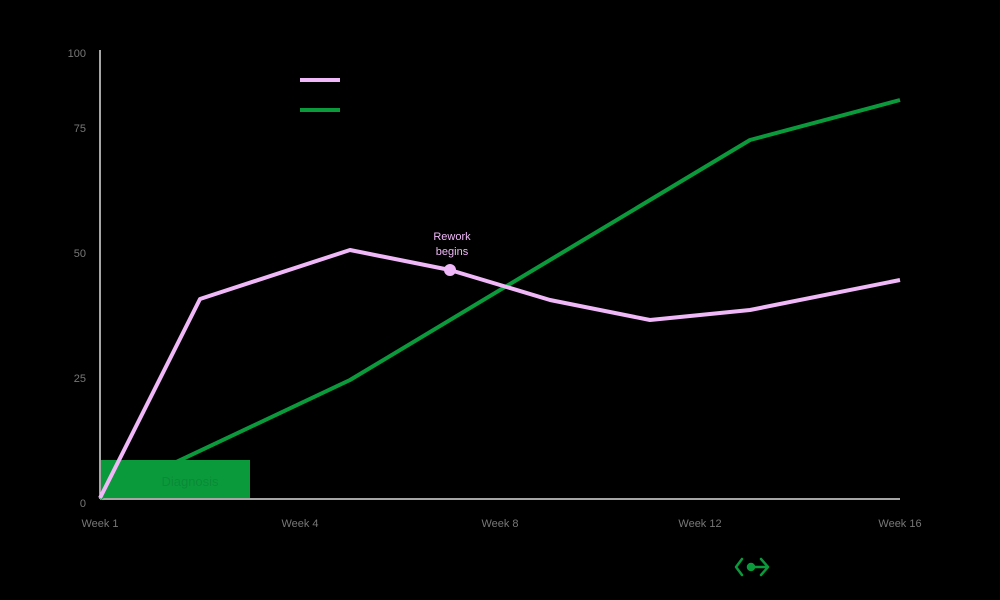 The image size is (1000, 600). What do you see at coordinates (190, 481) in the screenshot?
I see `diagnosis-bar-label: Diagnosis` at bounding box center [190, 481].